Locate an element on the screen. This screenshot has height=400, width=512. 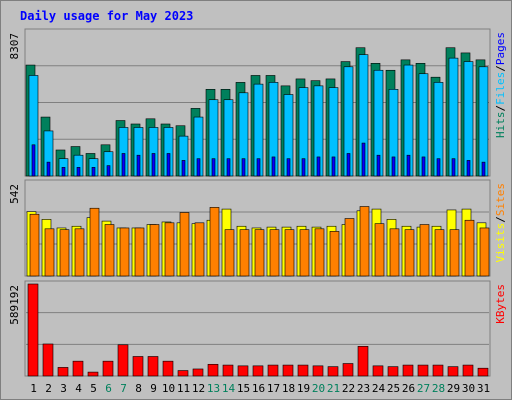
middle-legend: Visits/Sites is located at coordinates (500, 223).